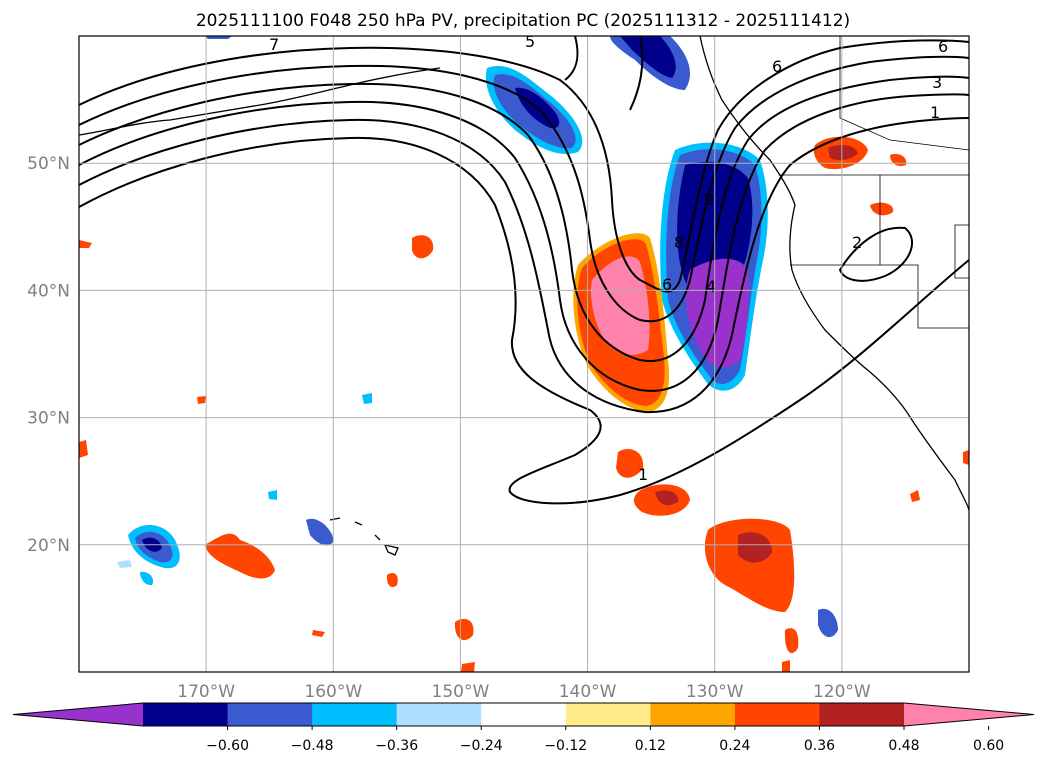  What do you see at coordinates (734, 746) in the screenshot?
I see `colorbar-tick-label: 0.24` at bounding box center [734, 746].